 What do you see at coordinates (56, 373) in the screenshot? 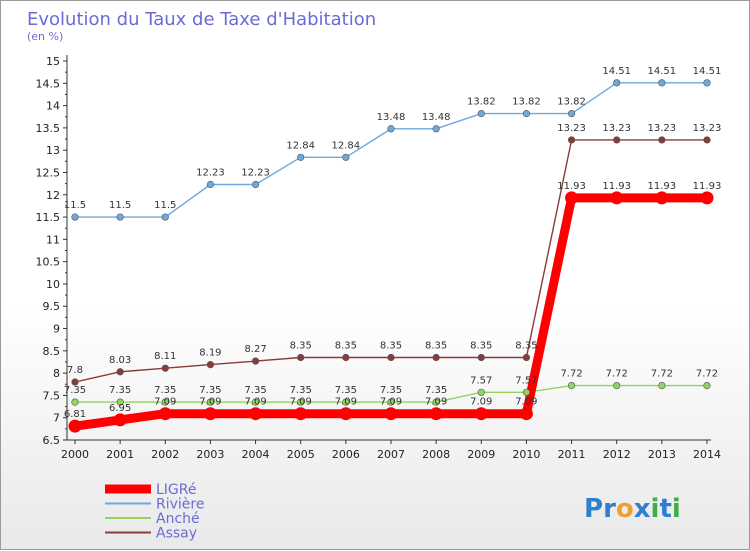
I see `y-tick-label: 8` at bounding box center [56, 373].